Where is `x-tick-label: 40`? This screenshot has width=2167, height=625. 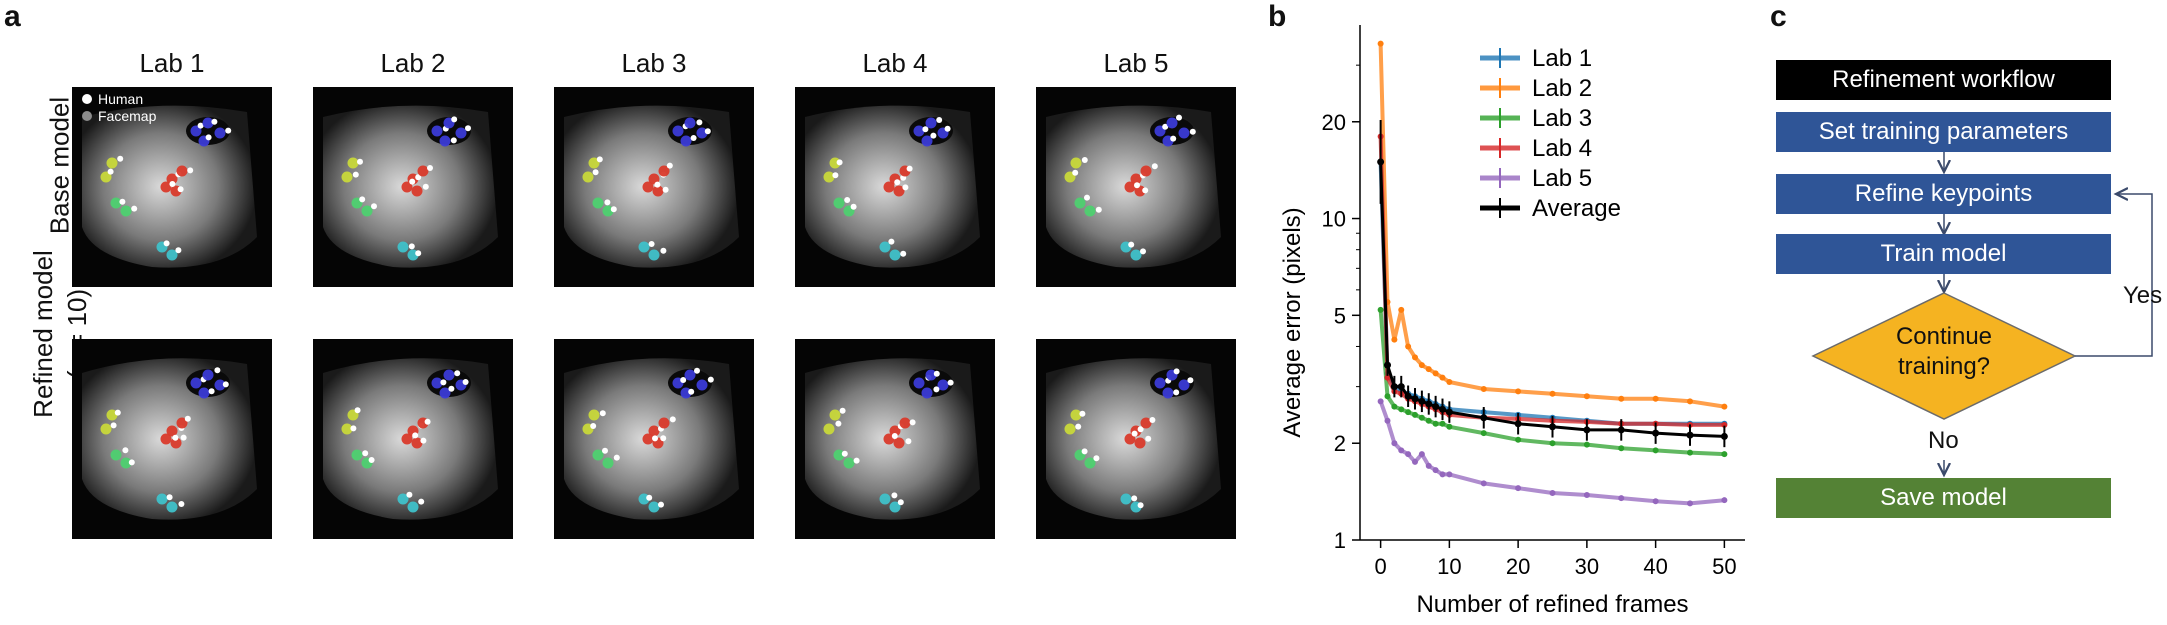 x-tick-label: 40 is located at coordinates (1655, 566).